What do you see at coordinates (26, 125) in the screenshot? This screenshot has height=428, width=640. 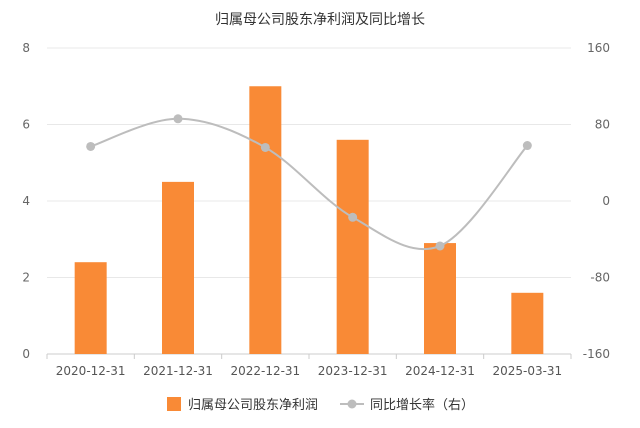 I see `left-axis-tick-label: 6` at bounding box center [26, 125].